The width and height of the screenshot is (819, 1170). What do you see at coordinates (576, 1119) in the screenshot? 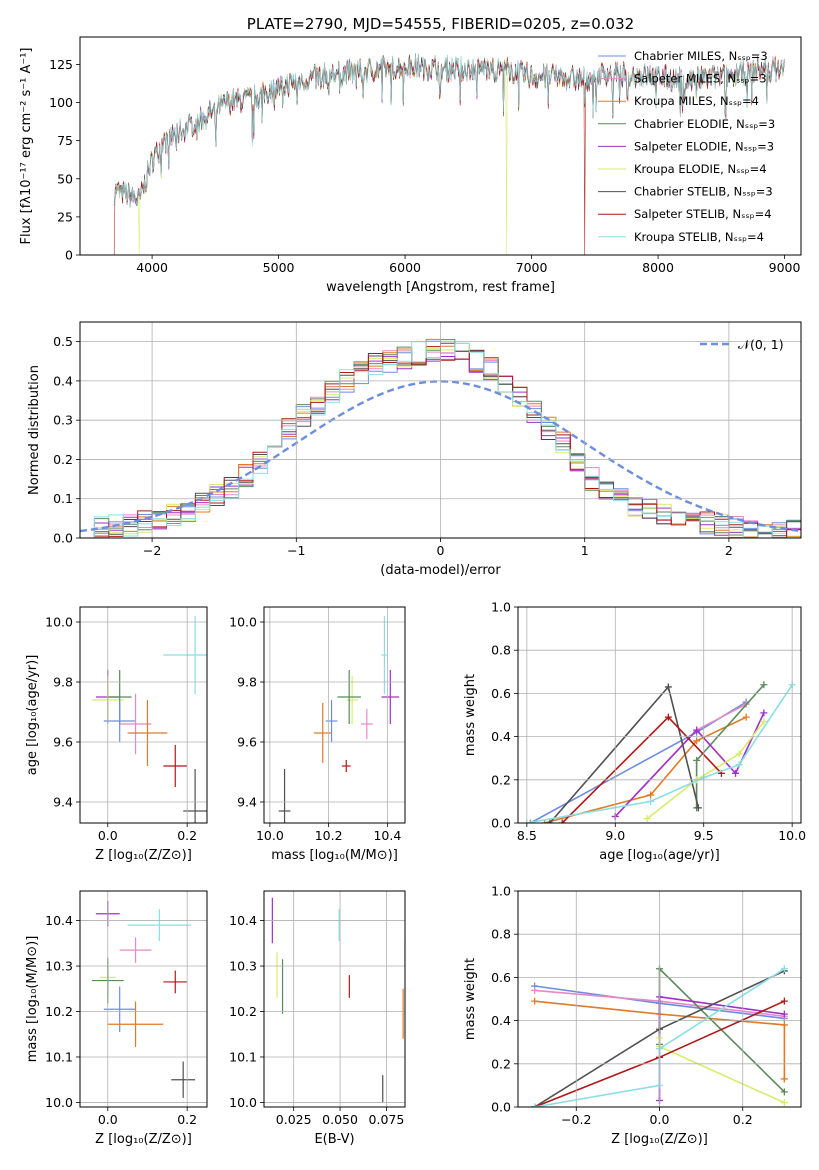
I see `x-tick-label: −0.2` at bounding box center [576, 1119].